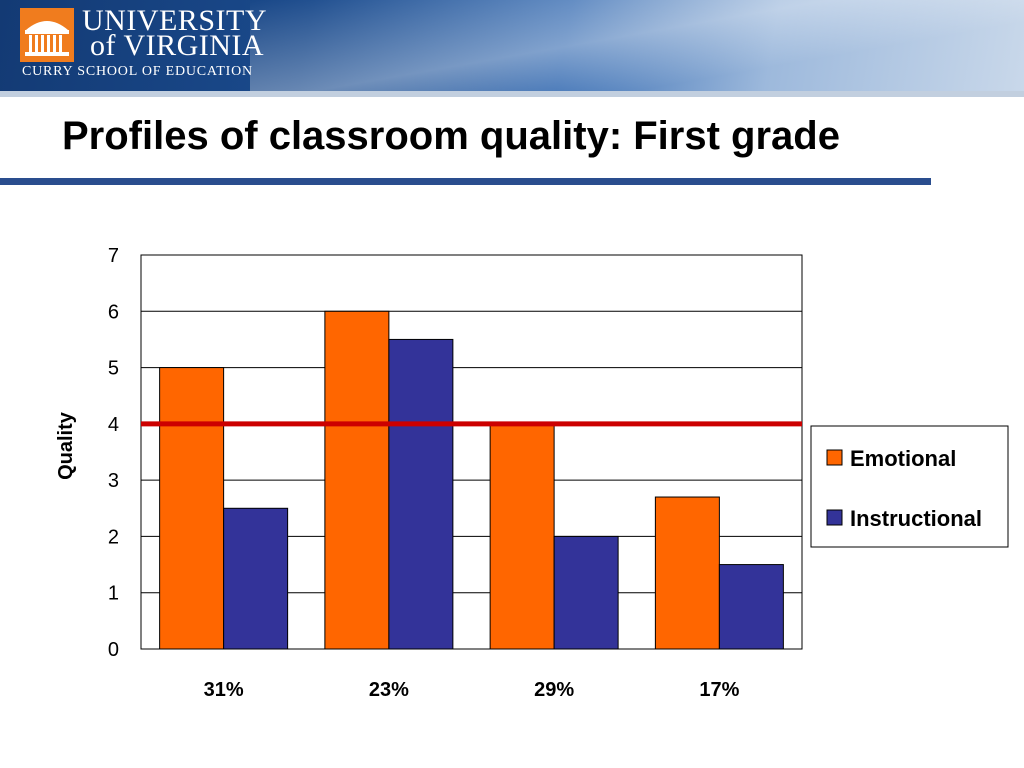 This screenshot has width=1024, height=768. What do you see at coordinates (47, 35) in the screenshot?
I see `rotunda-icon` at bounding box center [47, 35].